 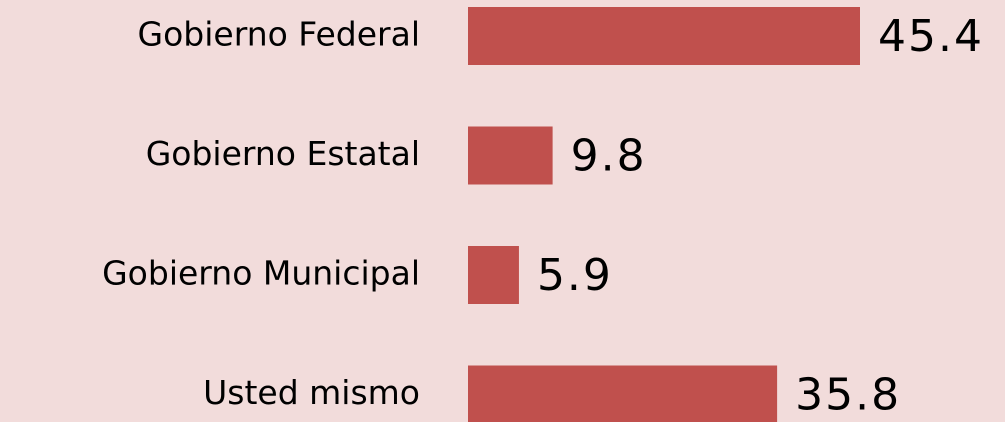 I want to click on category-label: Gobierno Estatal, so click(x=283, y=153).